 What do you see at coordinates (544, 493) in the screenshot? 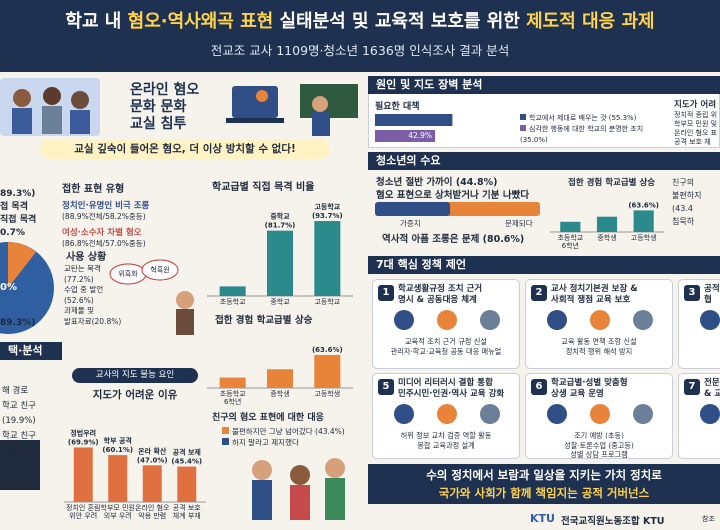
I see `closing-line: 국가와 사회가 함께 책임지는 공적 거버넌스` at bounding box center [544, 493].